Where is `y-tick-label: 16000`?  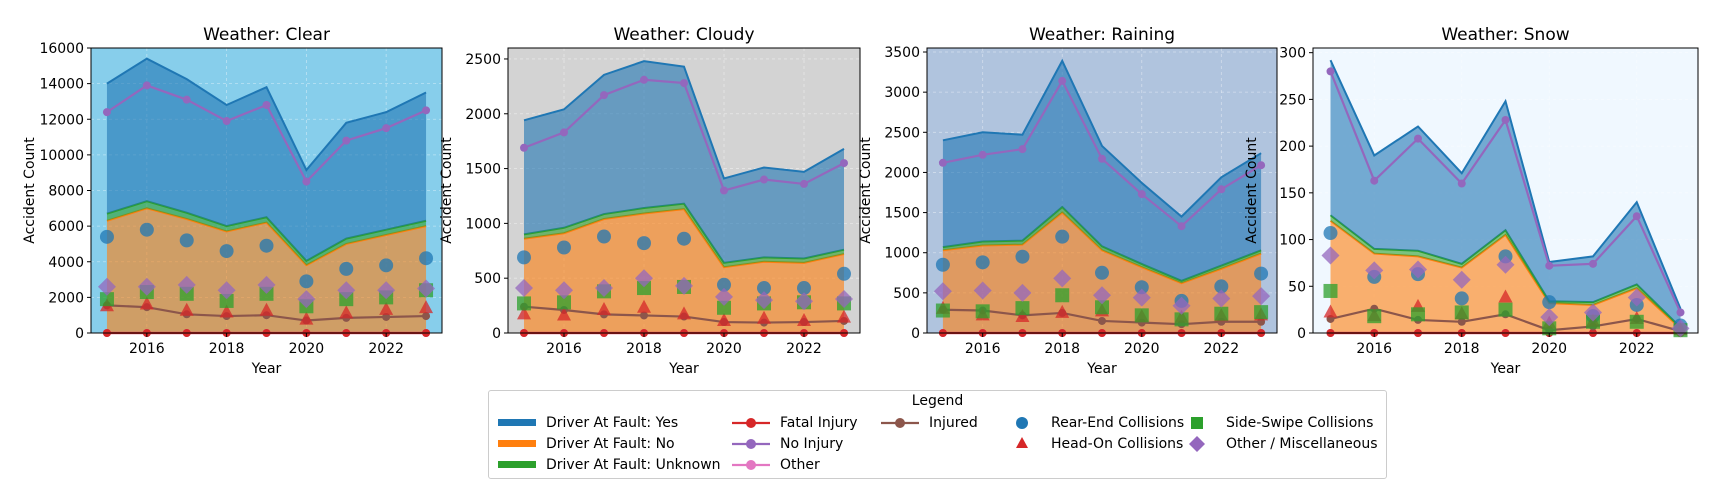
y-tick-label: 16000 is located at coordinates (61, 49).